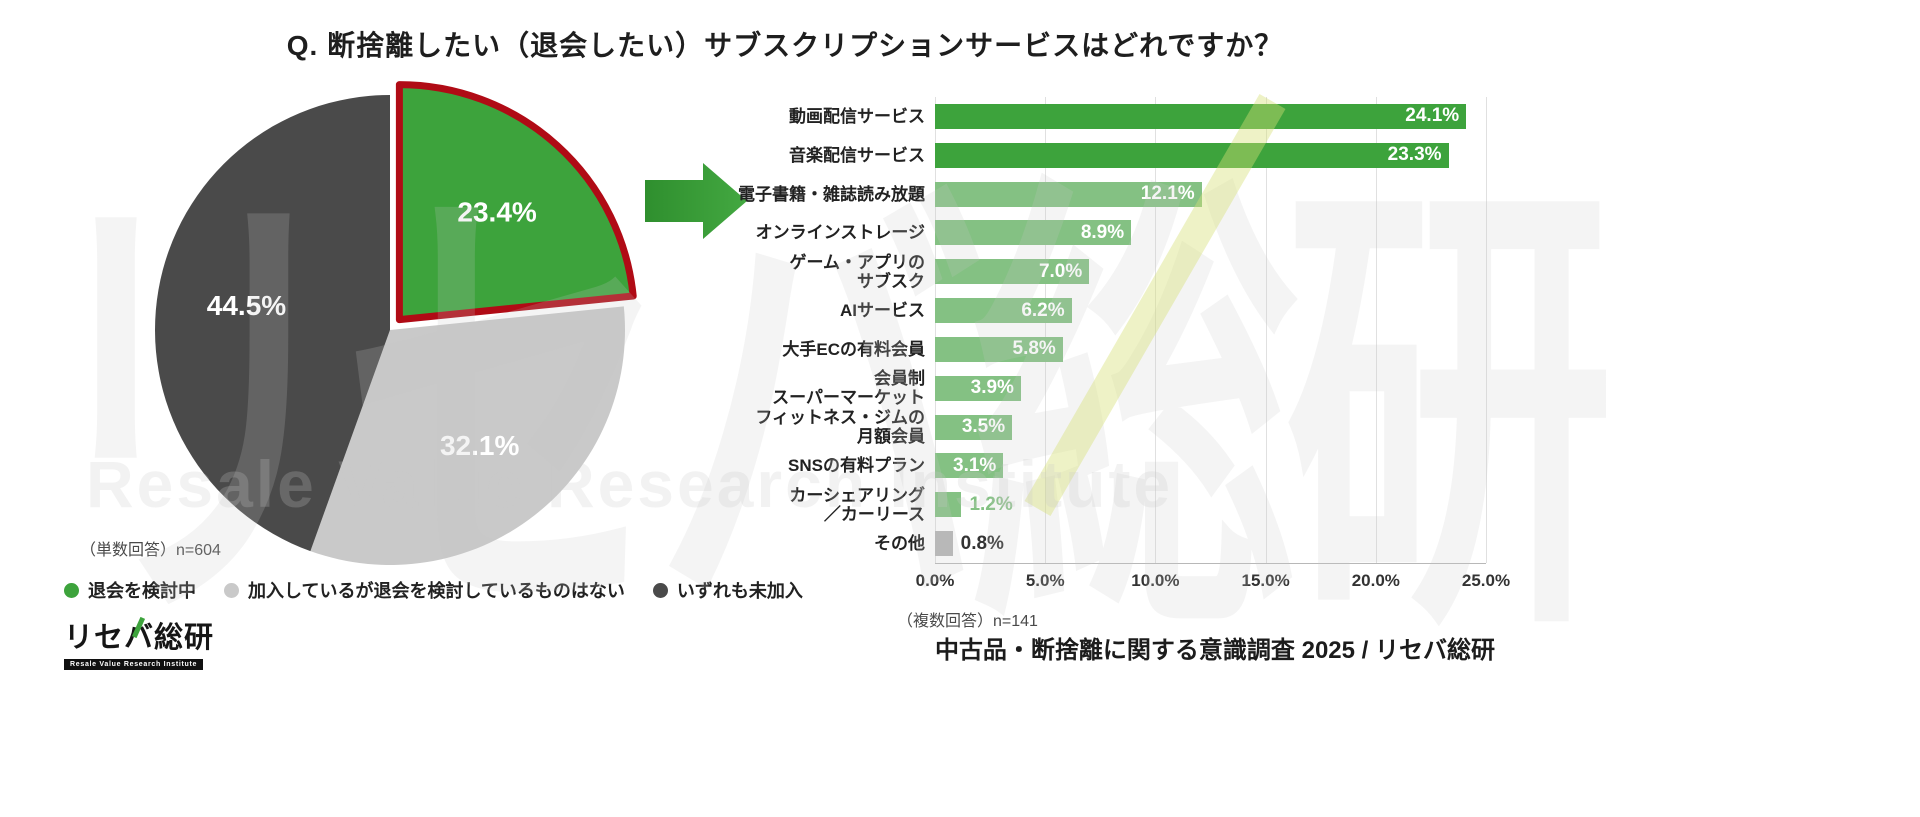 This screenshot has height=817, width=1920. Describe the element at coordinates (1414, 155) in the screenshot. I see `bar-value-label: 23.3%` at that location.